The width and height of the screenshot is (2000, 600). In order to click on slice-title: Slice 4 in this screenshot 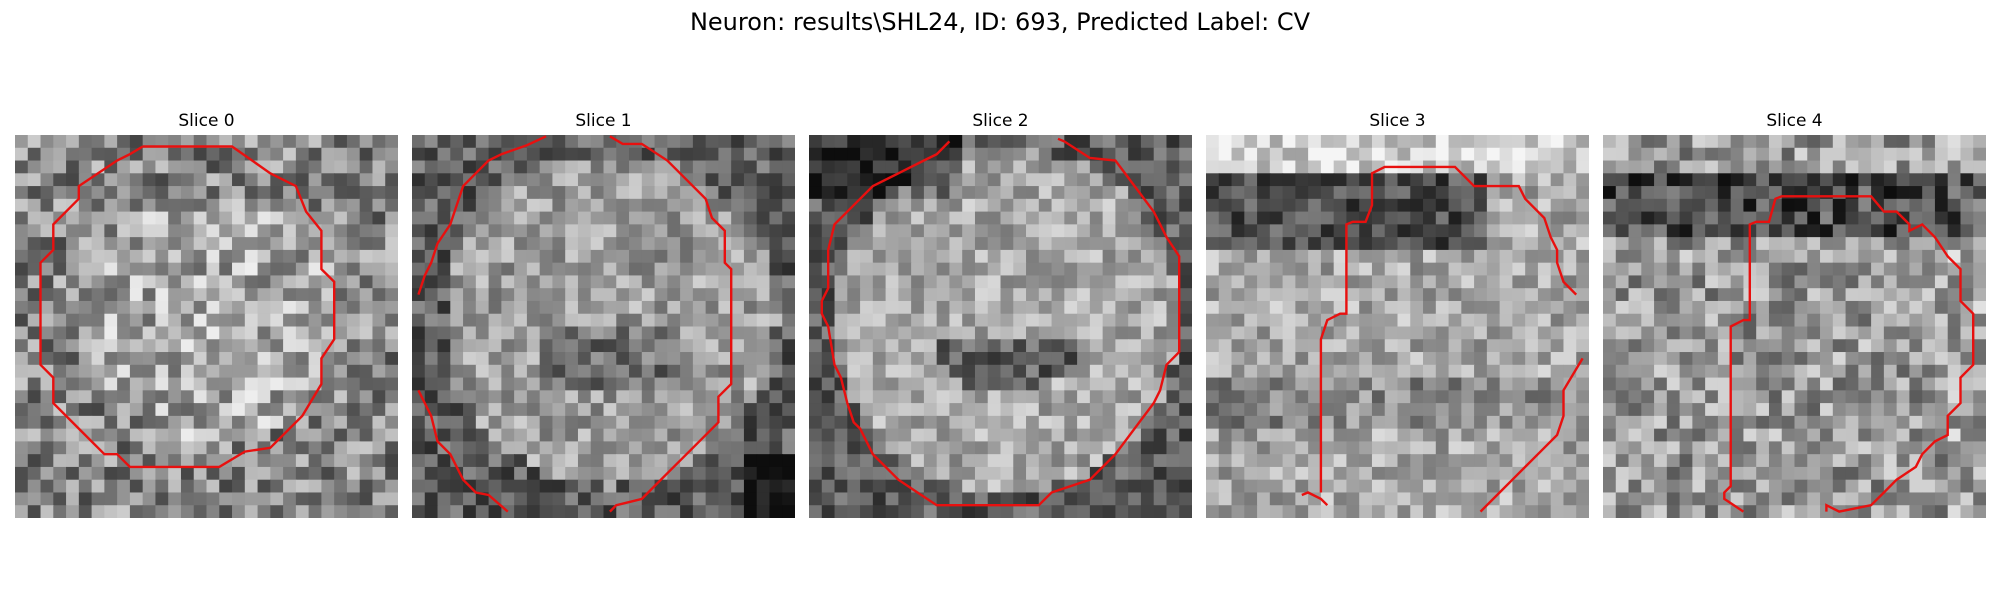, I will do `click(1794, 121)`.